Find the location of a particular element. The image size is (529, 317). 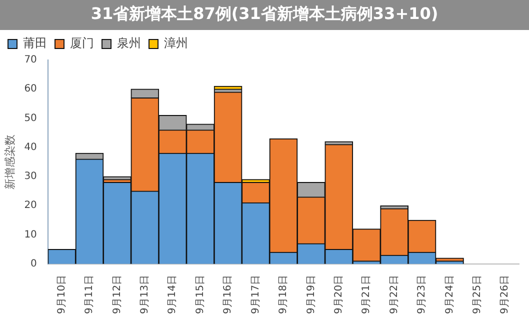

x-tick-label: 9月23日 is located at coordinates (422, 294).